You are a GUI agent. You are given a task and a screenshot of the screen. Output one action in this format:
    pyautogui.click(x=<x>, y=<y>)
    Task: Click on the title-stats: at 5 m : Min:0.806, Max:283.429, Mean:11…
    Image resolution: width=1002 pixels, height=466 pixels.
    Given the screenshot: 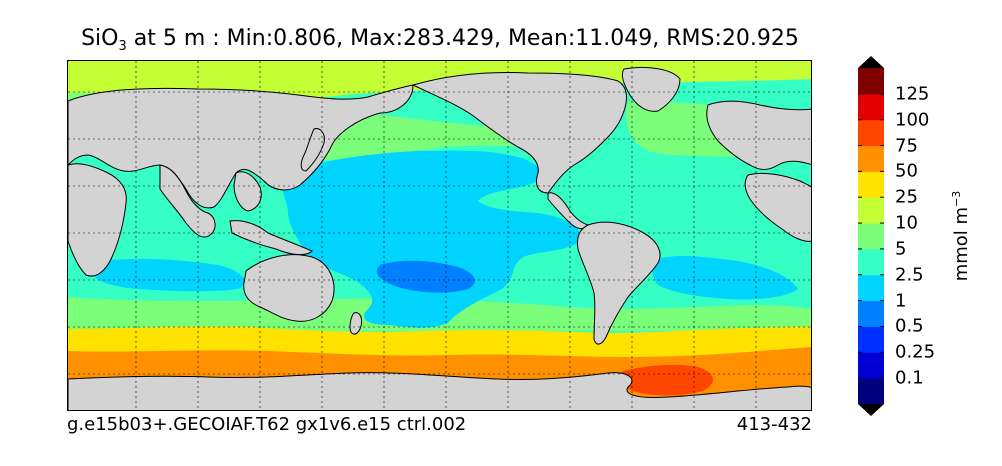 What is the action you would take?
    pyautogui.click(x=462, y=38)
    